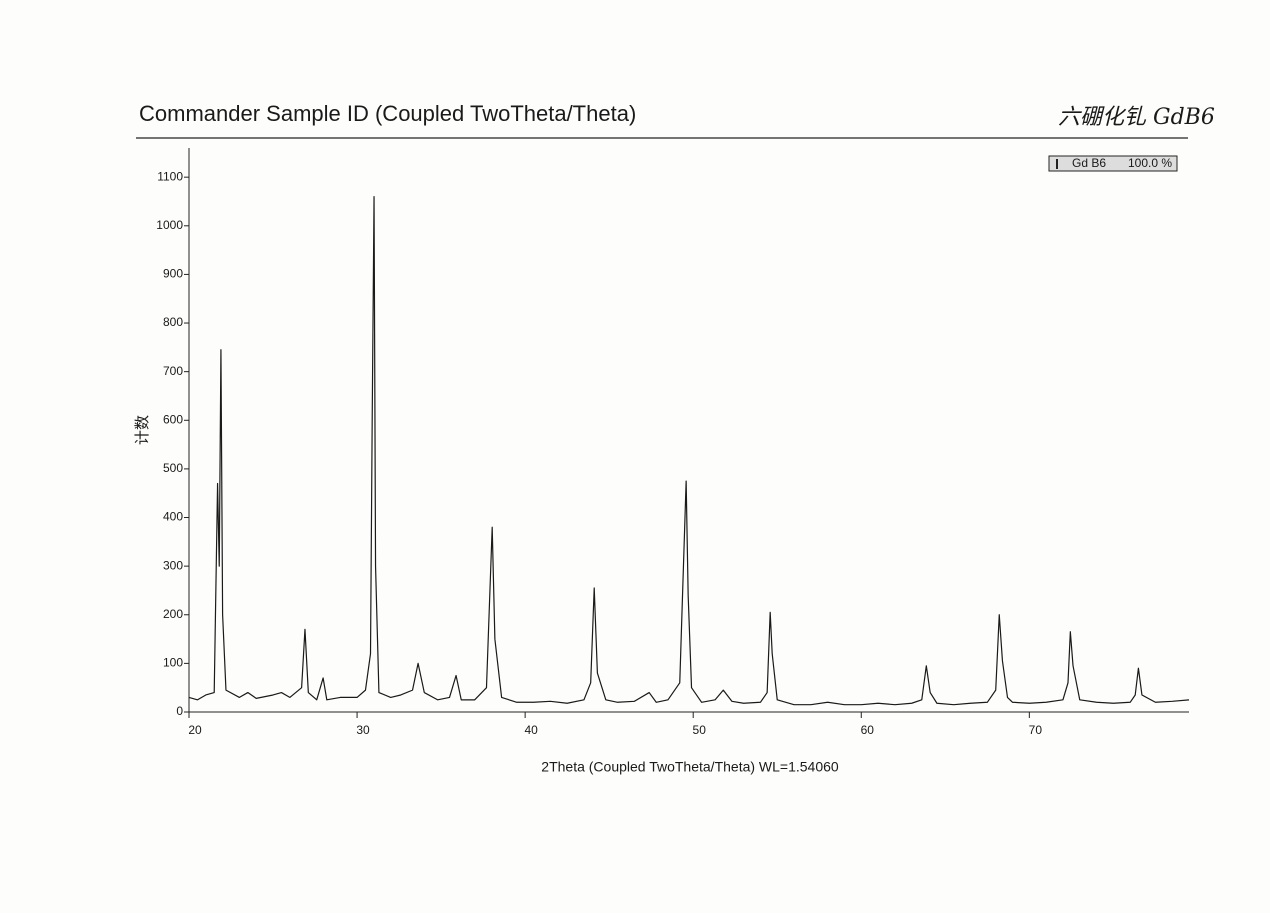  I want to click on legend-label: Gd B6, so click(1089, 163).